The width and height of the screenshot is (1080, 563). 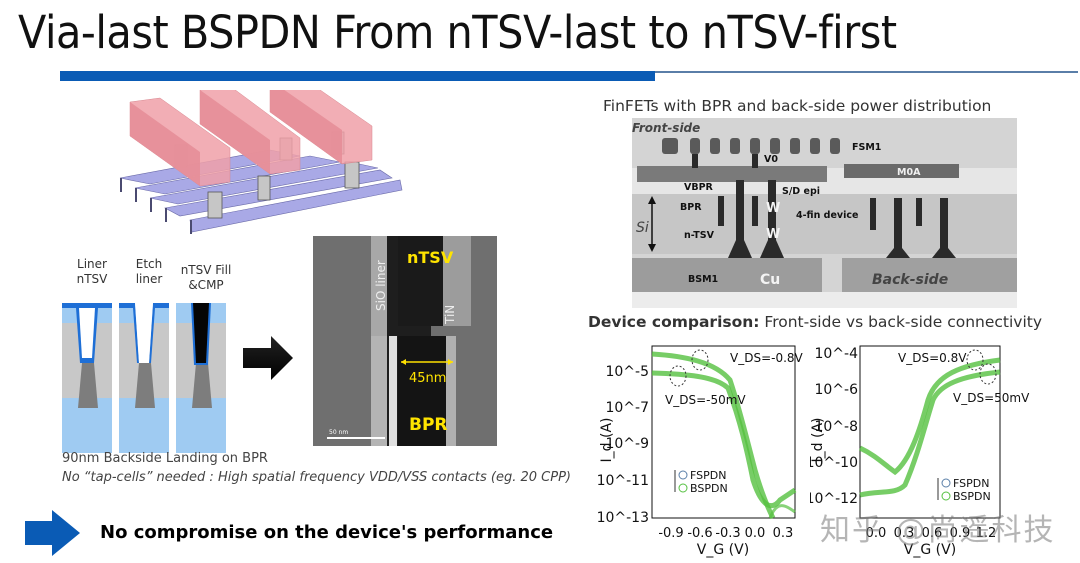 I want to click on chart1-ylabel: I_d (A), so click(x=607, y=440).